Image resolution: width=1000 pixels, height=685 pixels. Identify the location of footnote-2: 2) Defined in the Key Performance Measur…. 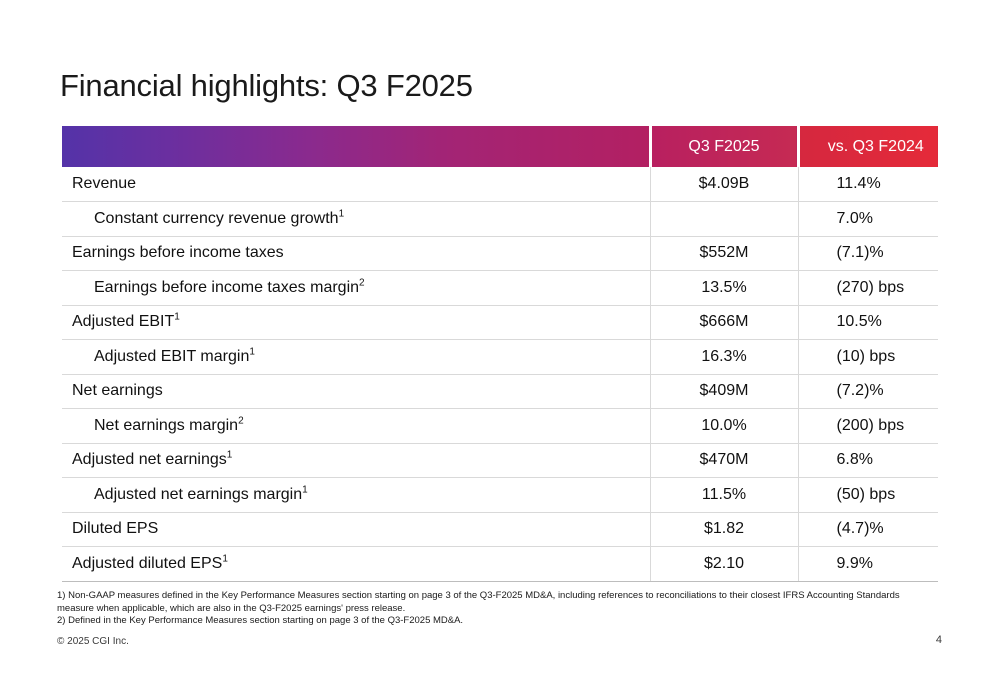
(260, 621).